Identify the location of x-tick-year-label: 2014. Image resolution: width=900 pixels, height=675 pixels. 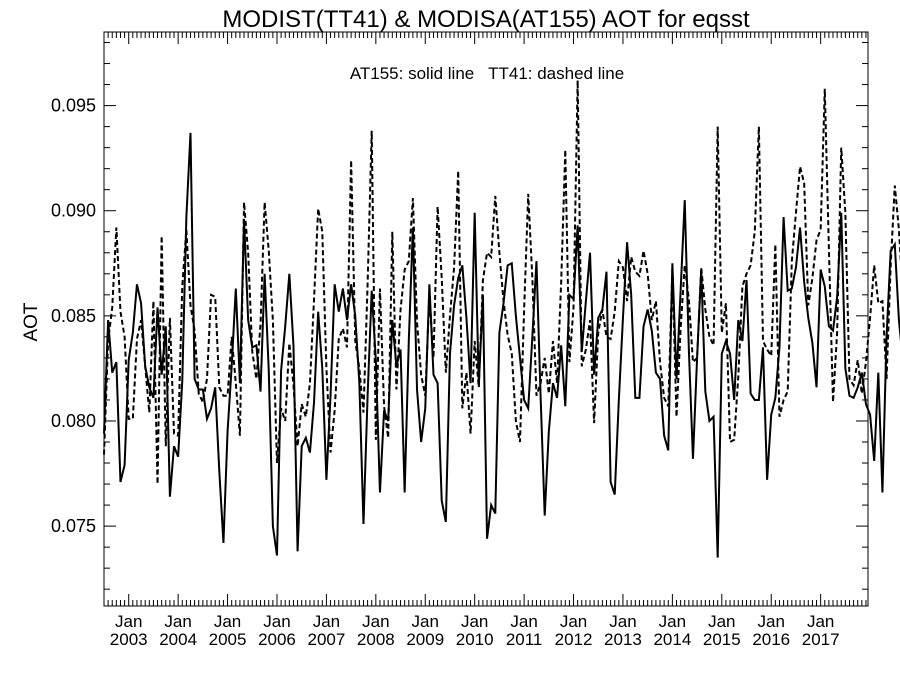
(672, 639).